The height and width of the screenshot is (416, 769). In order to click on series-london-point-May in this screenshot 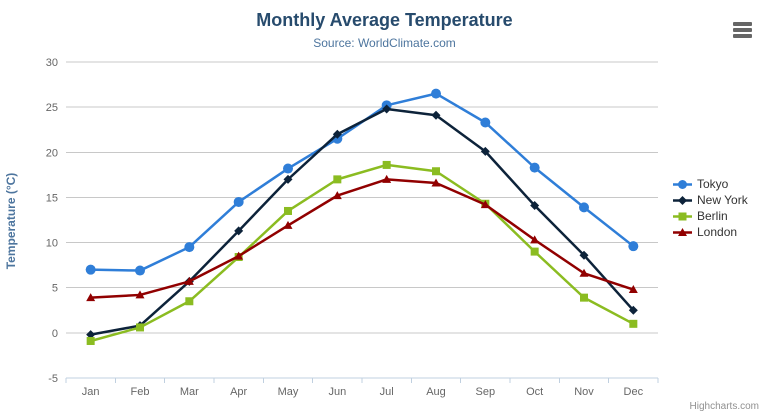, I will do `click(288, 224)`.